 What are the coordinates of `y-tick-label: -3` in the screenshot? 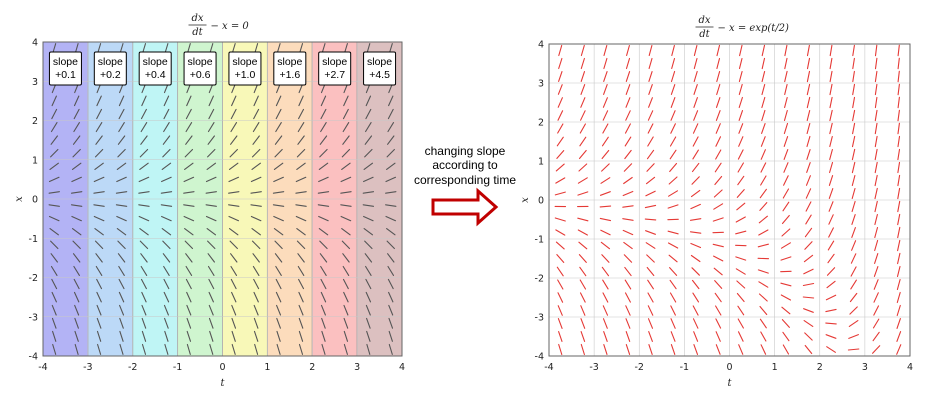 It's located at (33, 317).